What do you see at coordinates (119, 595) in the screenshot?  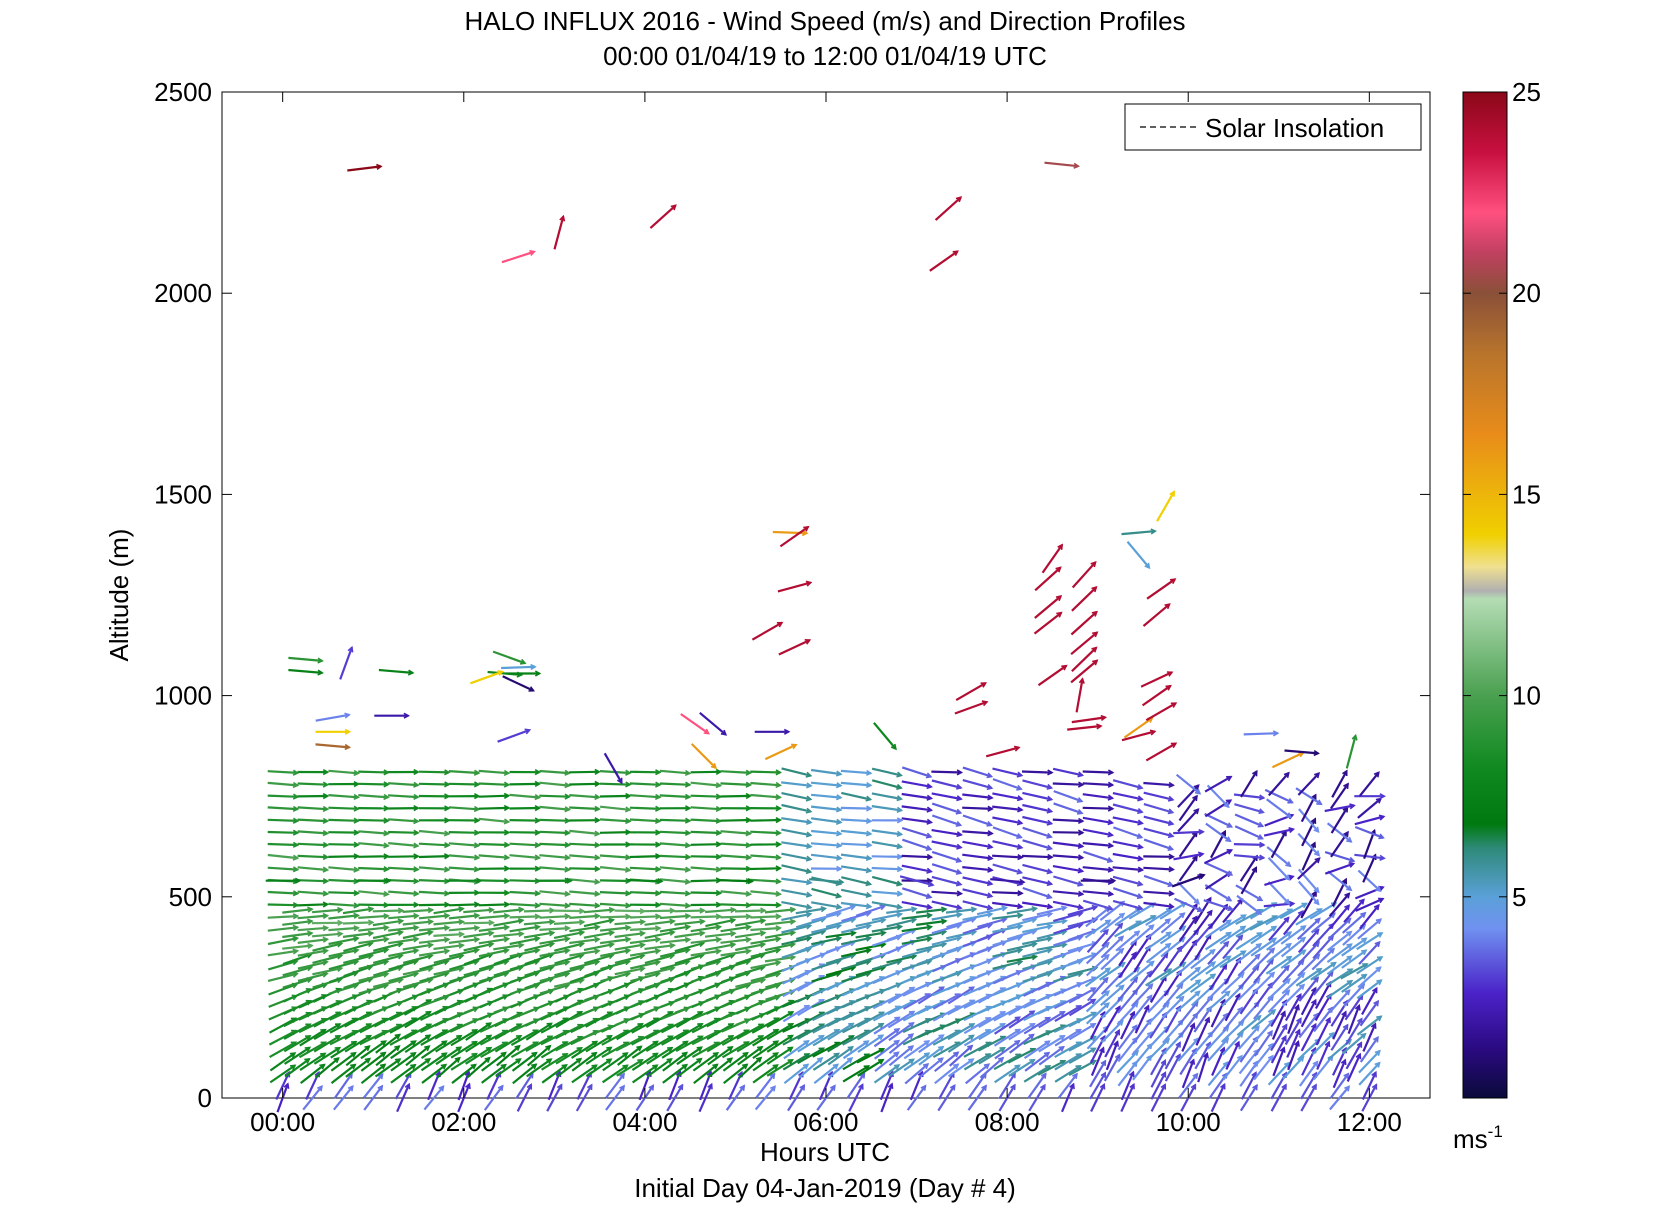 I see `y-axis-label: Altitude (m)` at bounding box center [119, 595].